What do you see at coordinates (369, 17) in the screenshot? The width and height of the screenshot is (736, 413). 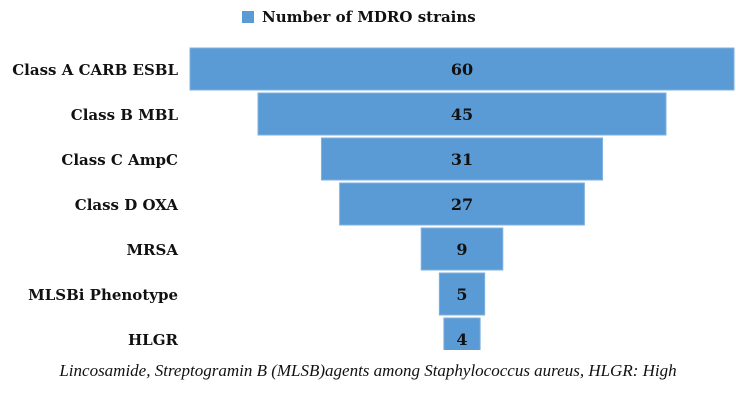 I see `legend-label: Number of MDRO strains` at bounding box center [369, 17].